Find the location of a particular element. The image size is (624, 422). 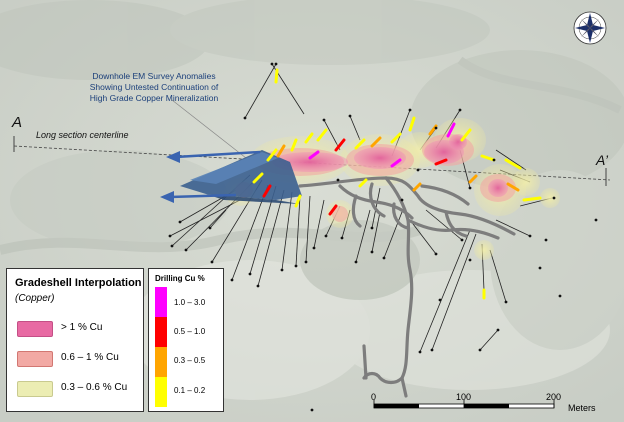

em-anomaly-plates is located at coordinates (241, 177).